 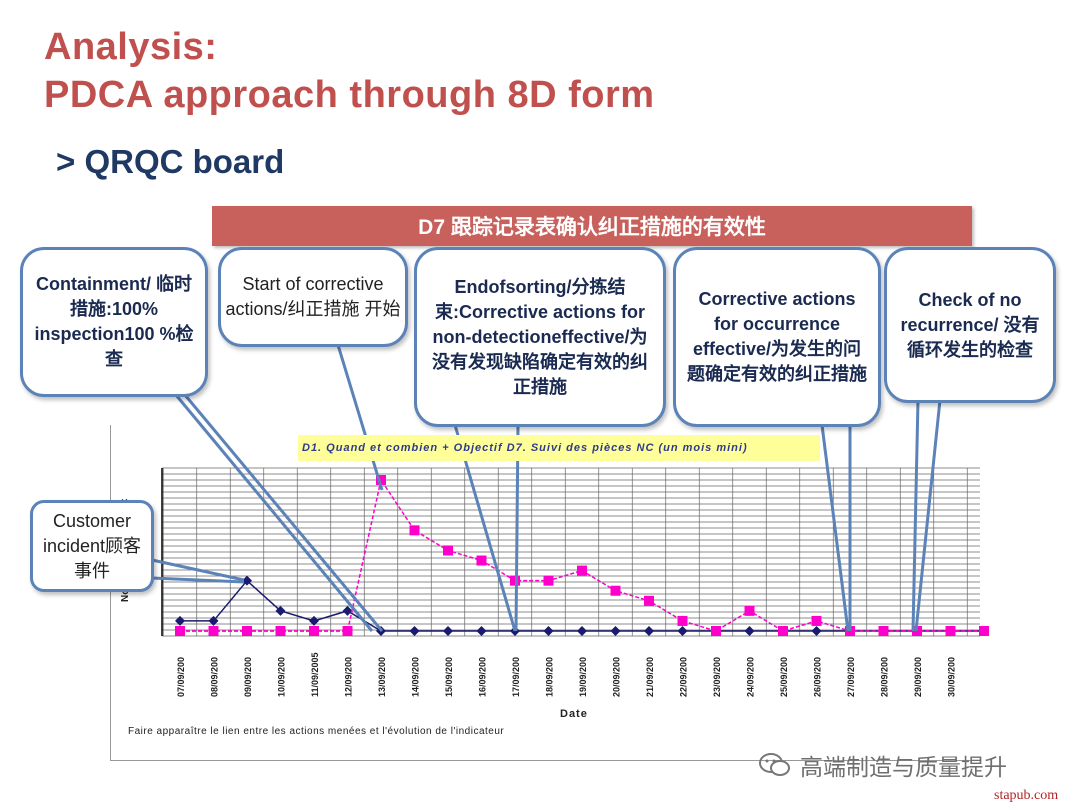 What do you see at coordinates (282, 677) in the screenshot?
I see `x-tick-label: 10/09/200` at bounding box center [282, 677].